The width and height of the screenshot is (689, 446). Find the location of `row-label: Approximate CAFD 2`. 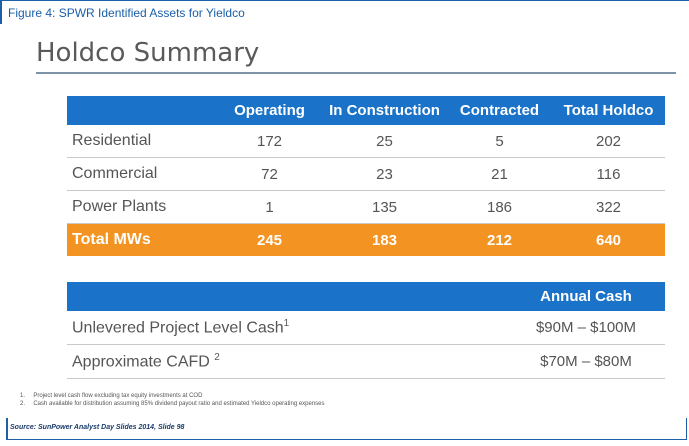

row-label: Approximate CAFD 2 is located at coordinates (287, 361).